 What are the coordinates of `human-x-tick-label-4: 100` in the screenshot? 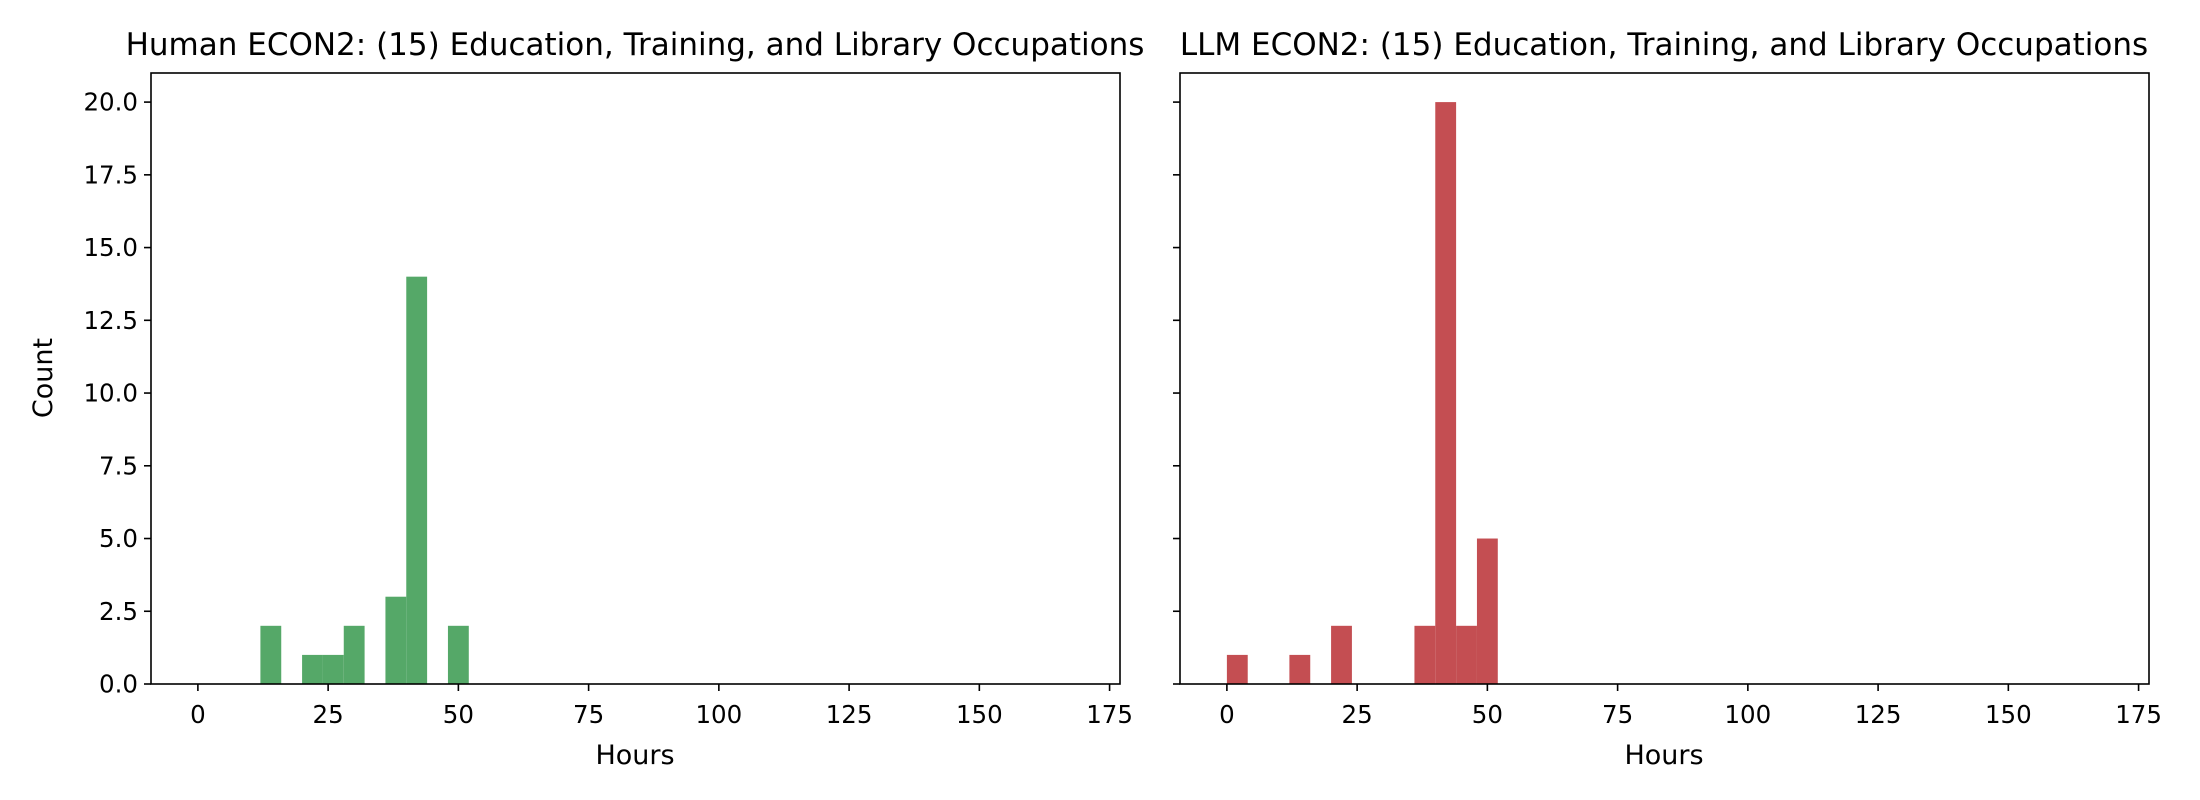 It's located at (718, 714).